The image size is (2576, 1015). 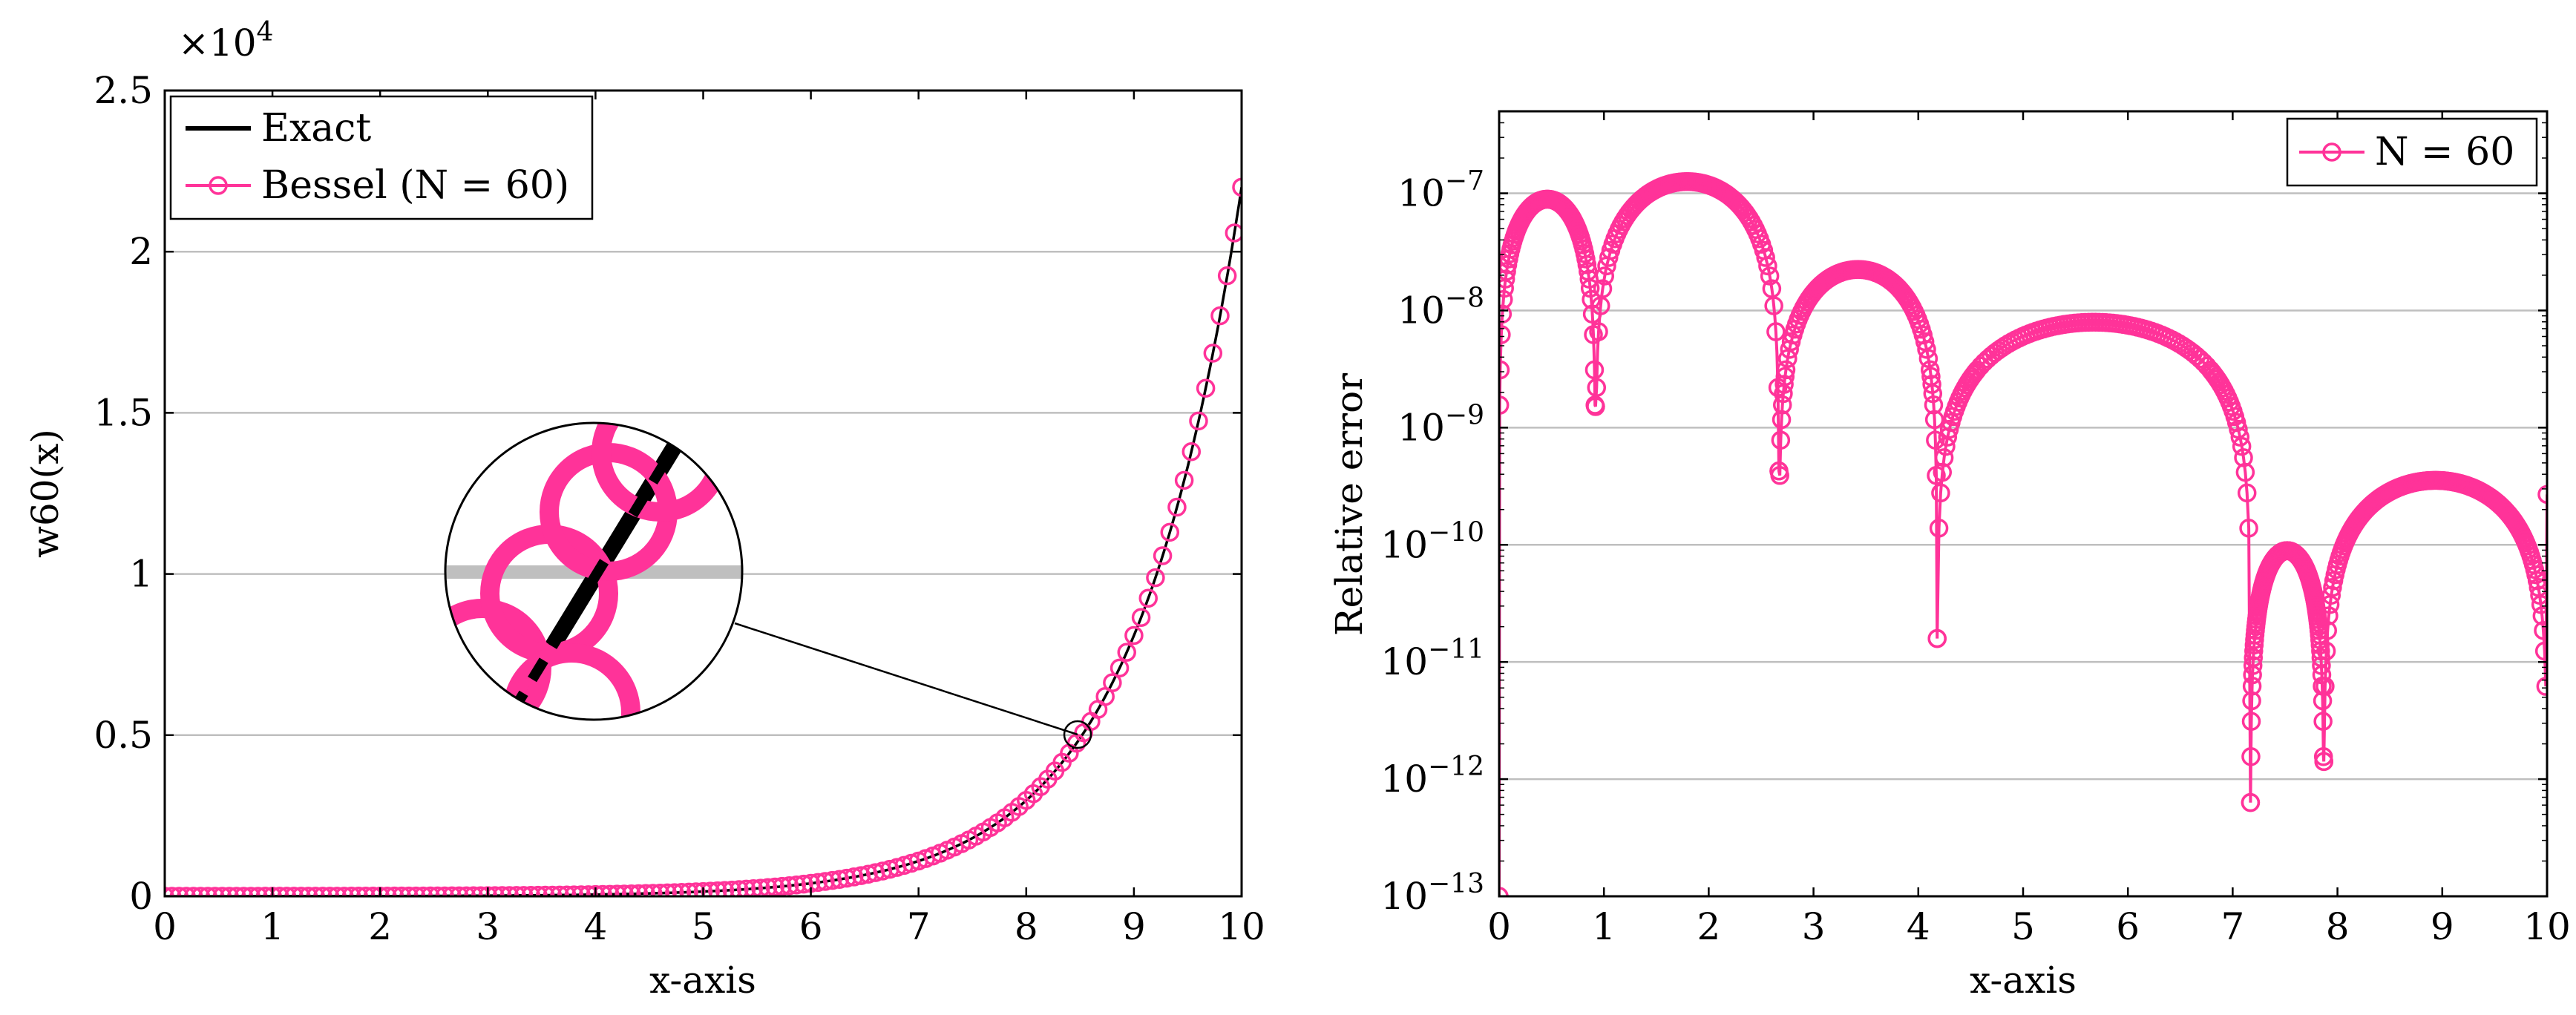 I want to click on left-y-tick-label: 0, so click(x=141, y=896).